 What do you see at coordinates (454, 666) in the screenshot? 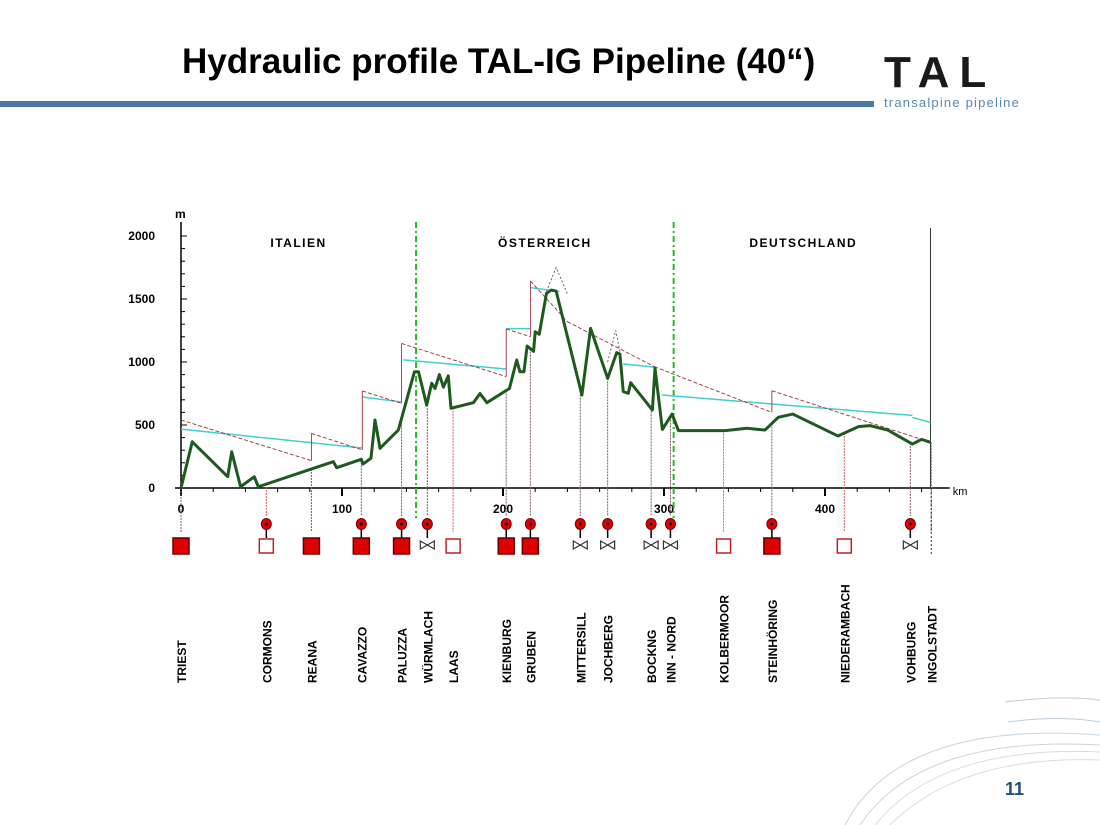
I see `station-label: LAAS` at bounding box center [454, 666].